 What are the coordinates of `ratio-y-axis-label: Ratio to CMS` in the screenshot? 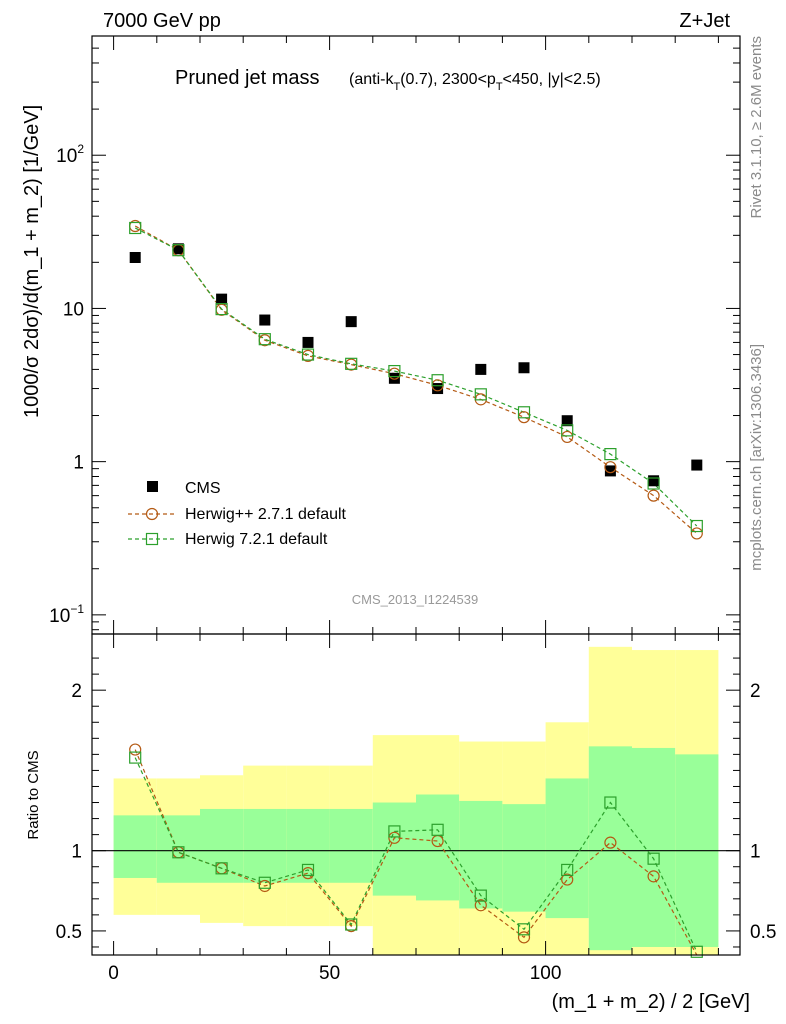 It's located at (33, 794).